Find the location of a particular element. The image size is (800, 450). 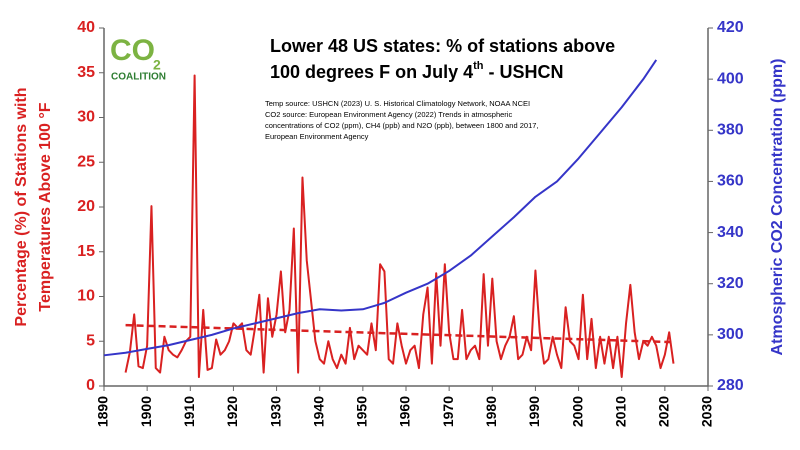

y2-tick-label: 280 is located at coordinates (730, 385).